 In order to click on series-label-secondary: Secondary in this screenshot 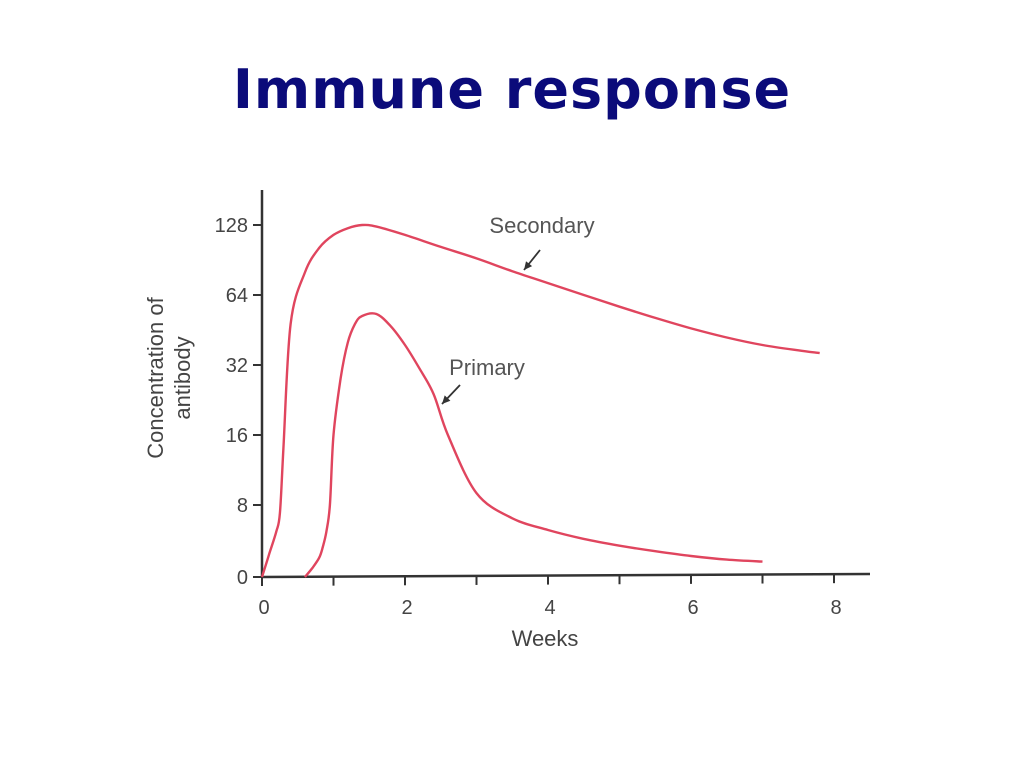, I will do `click(541, 225)`.